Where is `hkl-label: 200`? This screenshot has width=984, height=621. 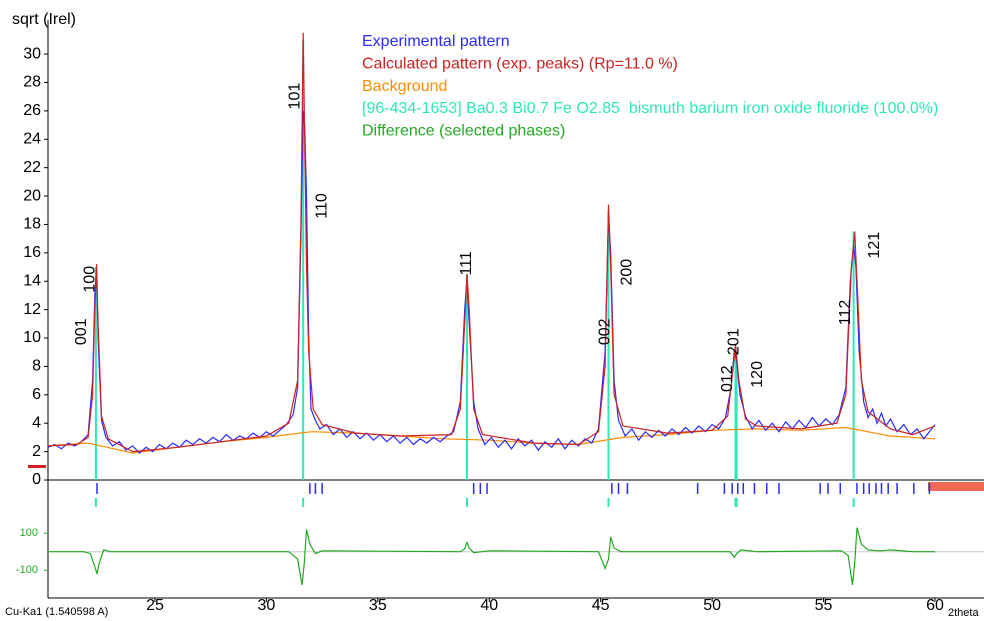
hkl-label: 200 is located at coordinates (627, 272).